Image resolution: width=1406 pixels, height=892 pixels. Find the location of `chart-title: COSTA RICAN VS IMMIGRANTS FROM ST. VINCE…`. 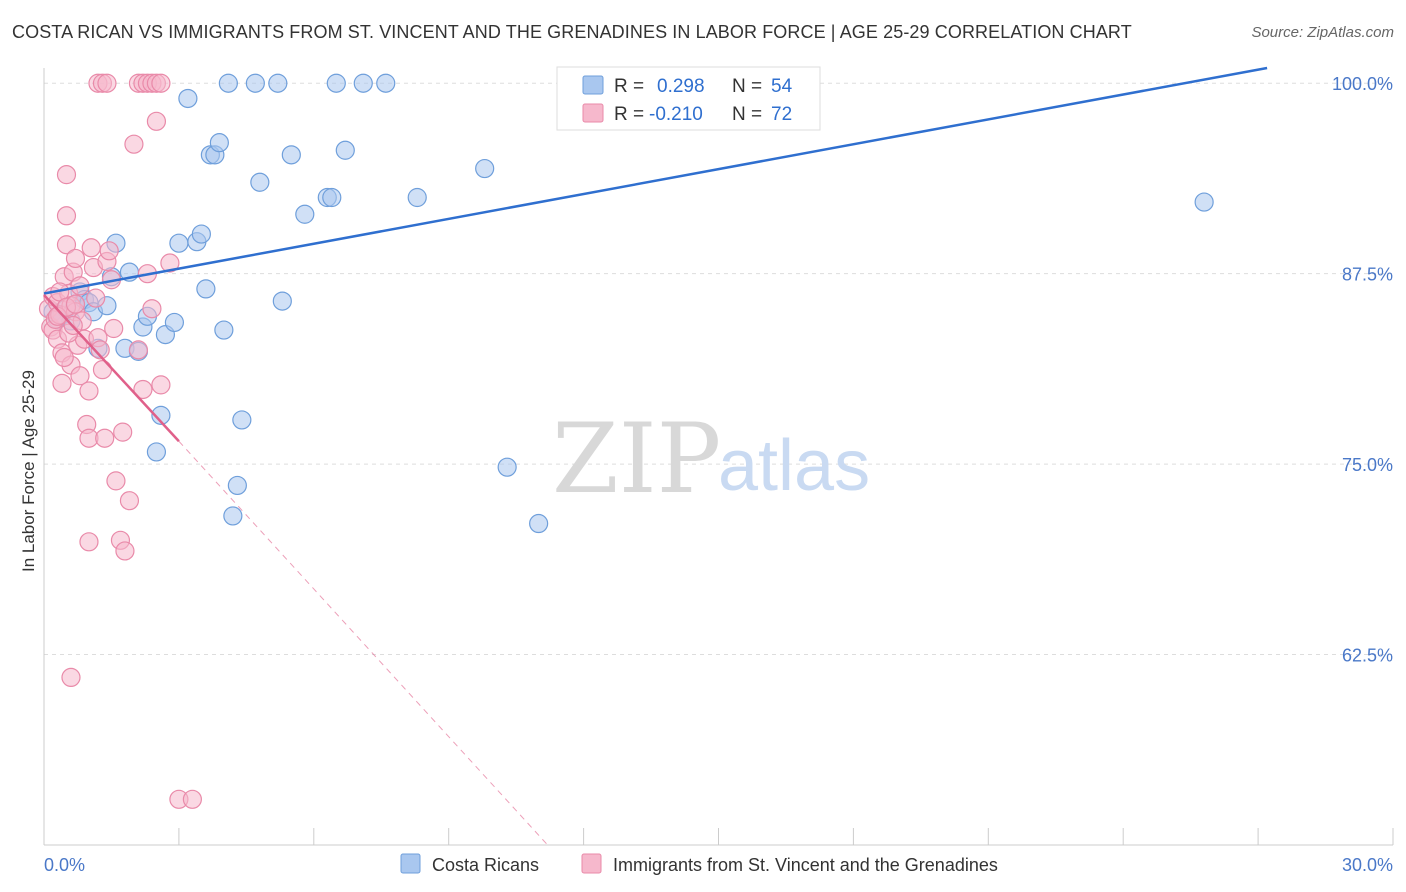

chart-title: COSTA RICAN VS IMMIGRANTS FROM ST. VINCE… is located at coordinates (572, 32).